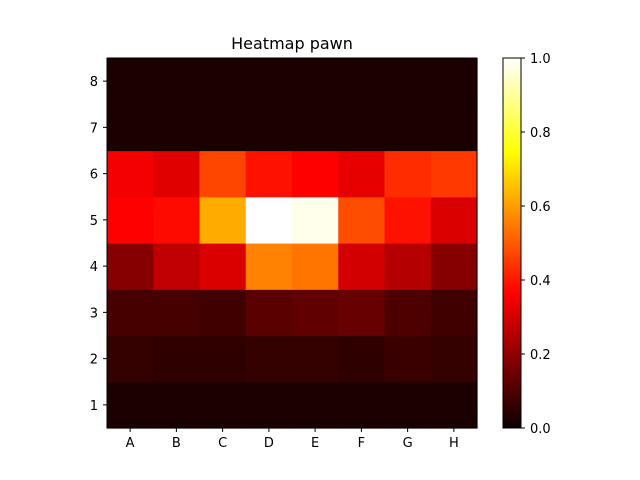 Image resolution: width=640 pixels, height=480 pixels. Describe the element at coordinates (223, 359) in the screenshot. I see `heatmap-cell-C2` at that location.